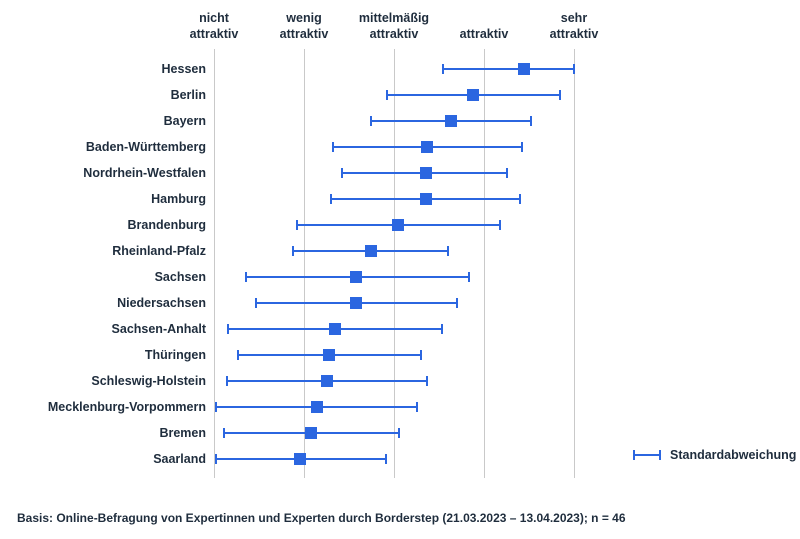 The width and height of the screenshot is (800, 539). I want to click on x-tick-label: mittelmäßig attraktiv, so click(394, 26).